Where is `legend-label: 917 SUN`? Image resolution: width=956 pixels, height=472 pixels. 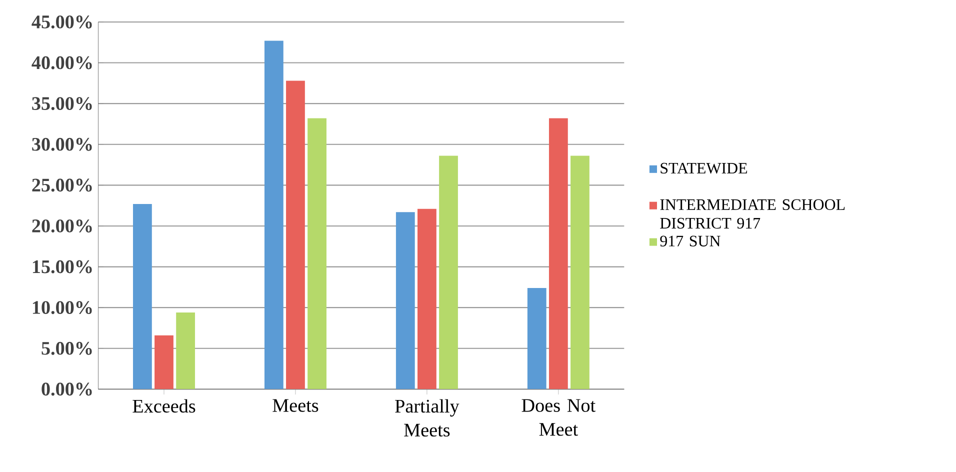 legend-label: 917 SUN is located at coordinates (690, 241).